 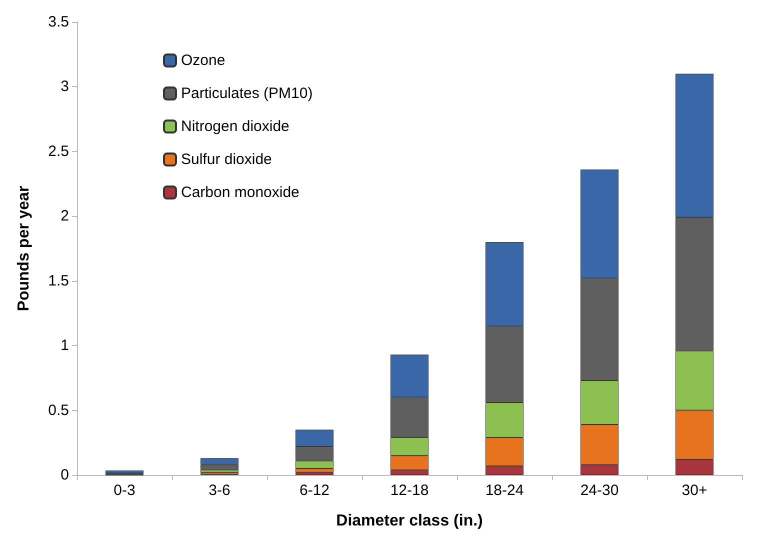 I want to click on x-tick-label: 30+, so click(x=695, y=490).